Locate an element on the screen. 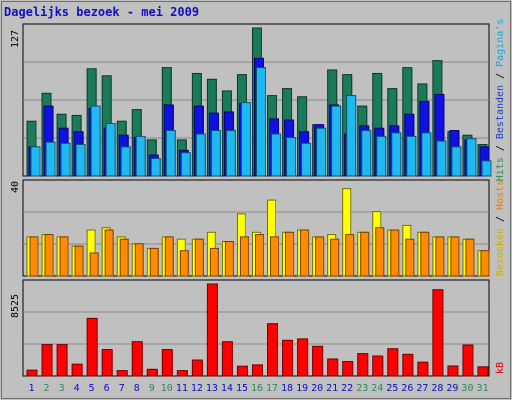 The width and height of the screenshot is (512, 400). legend-text: Hits / Bestanden / Pagina's is located at coordinates (500, 100).